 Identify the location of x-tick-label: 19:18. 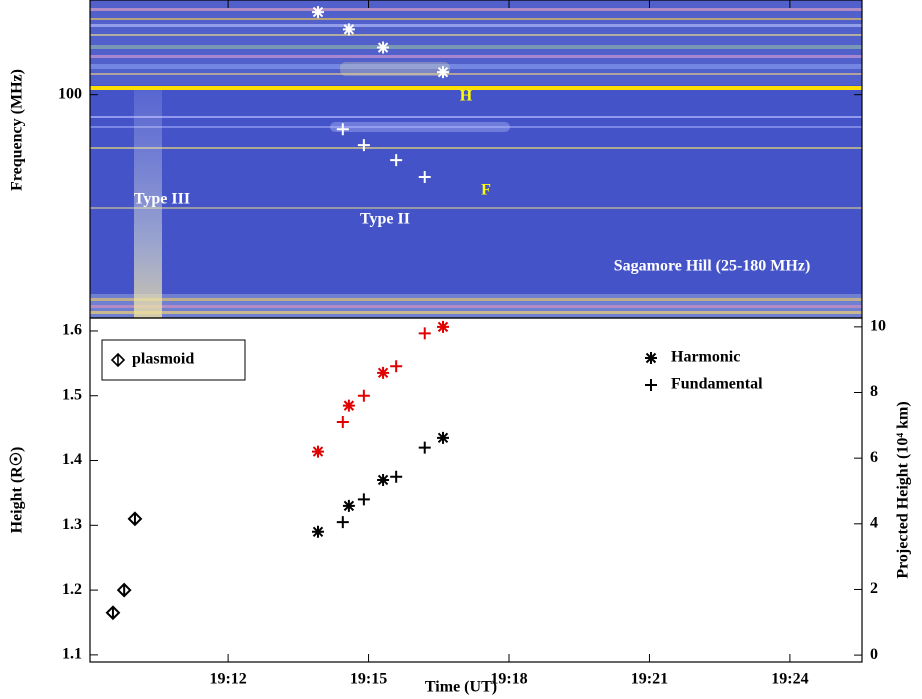
(508, 679).